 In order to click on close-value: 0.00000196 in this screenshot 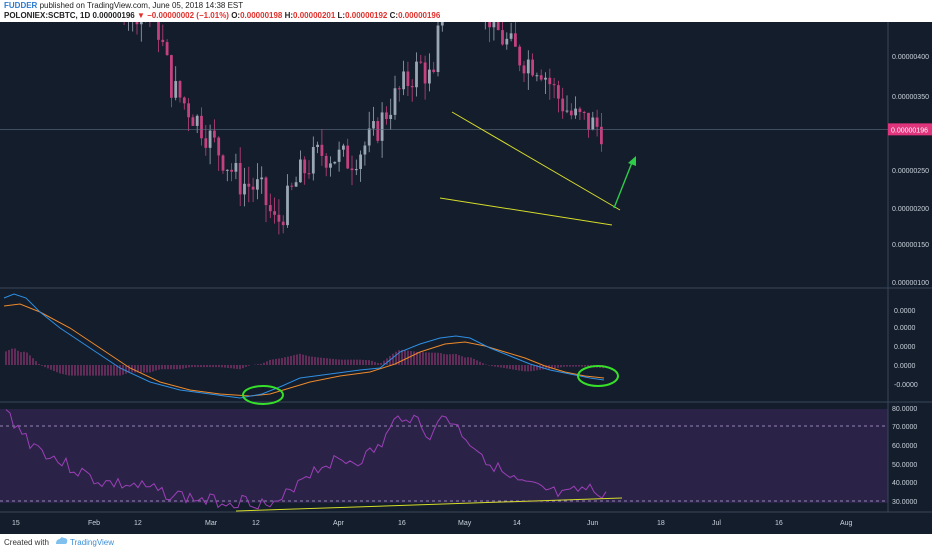, I will do `click(419, 15)`.